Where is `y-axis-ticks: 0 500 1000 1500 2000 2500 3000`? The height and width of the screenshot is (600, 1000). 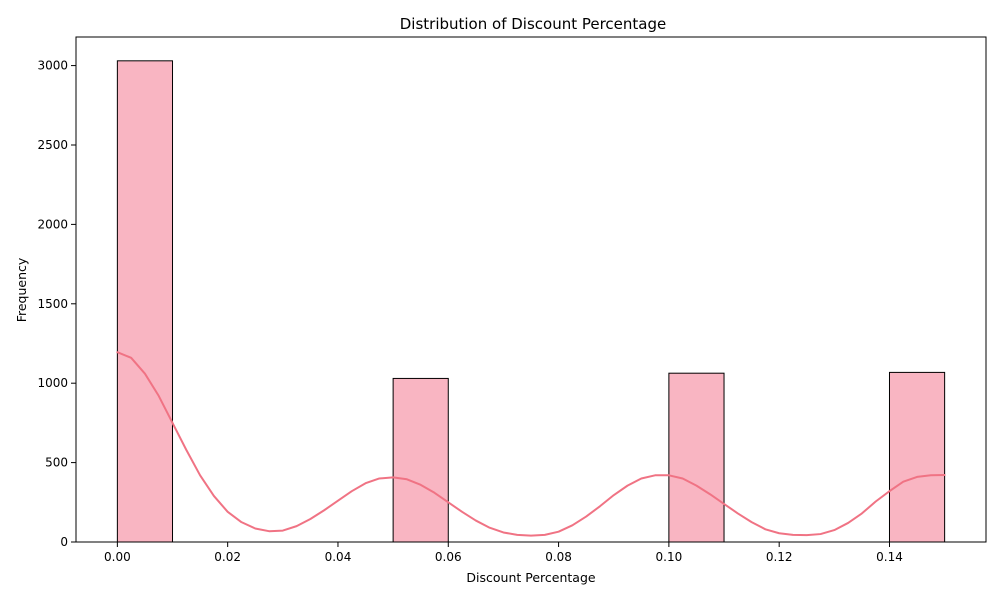
y-axis-ticks: 0 500 1000 1500 2000 2500 3000 is located at coordinates (56, 304).